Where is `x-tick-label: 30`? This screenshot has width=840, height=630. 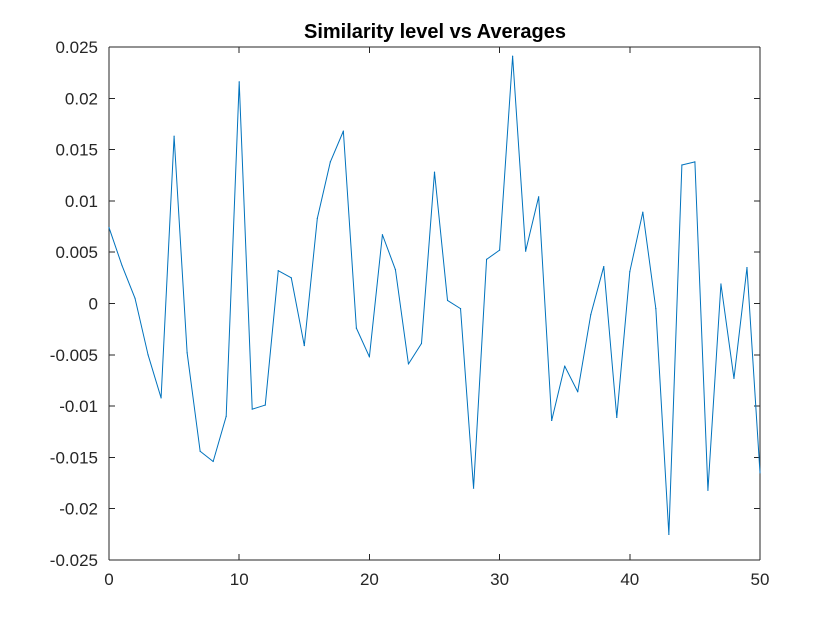
x-tick-label: 30 is located at coordinates (499, 579).